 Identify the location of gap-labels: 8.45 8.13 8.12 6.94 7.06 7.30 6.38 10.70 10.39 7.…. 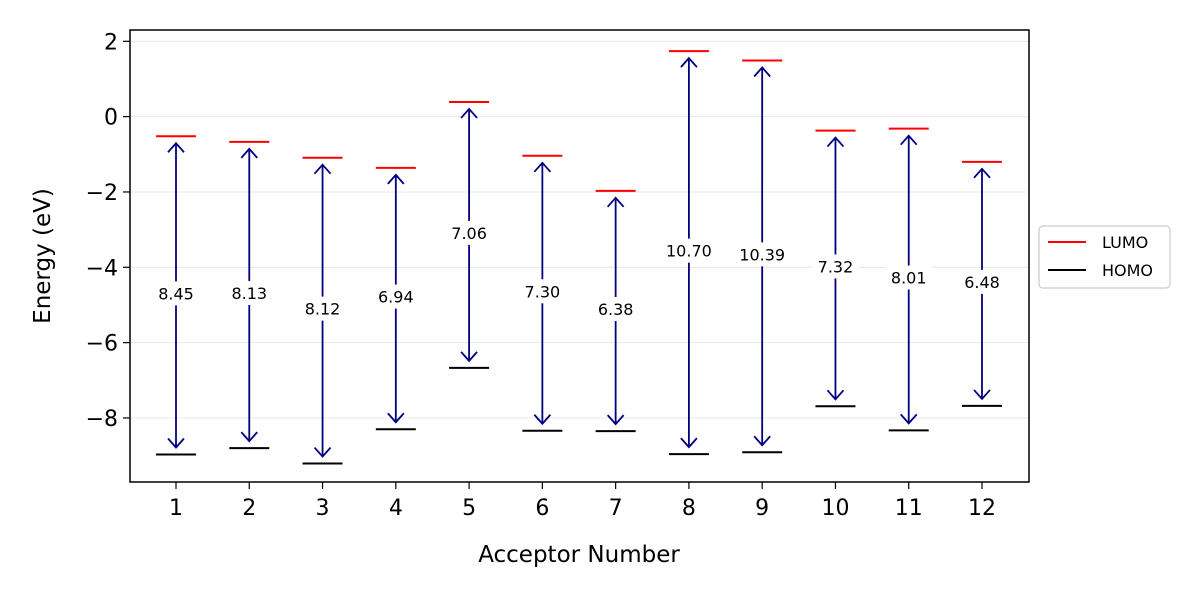
(579, 270).